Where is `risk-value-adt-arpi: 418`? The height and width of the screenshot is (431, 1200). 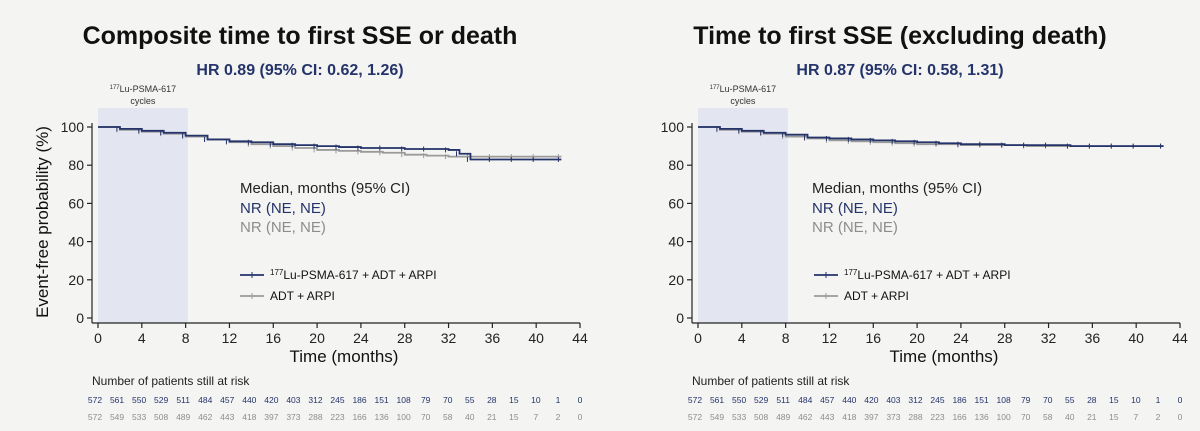 risk-value-adt-arpi: 418 is located at coordinates (249, 417).